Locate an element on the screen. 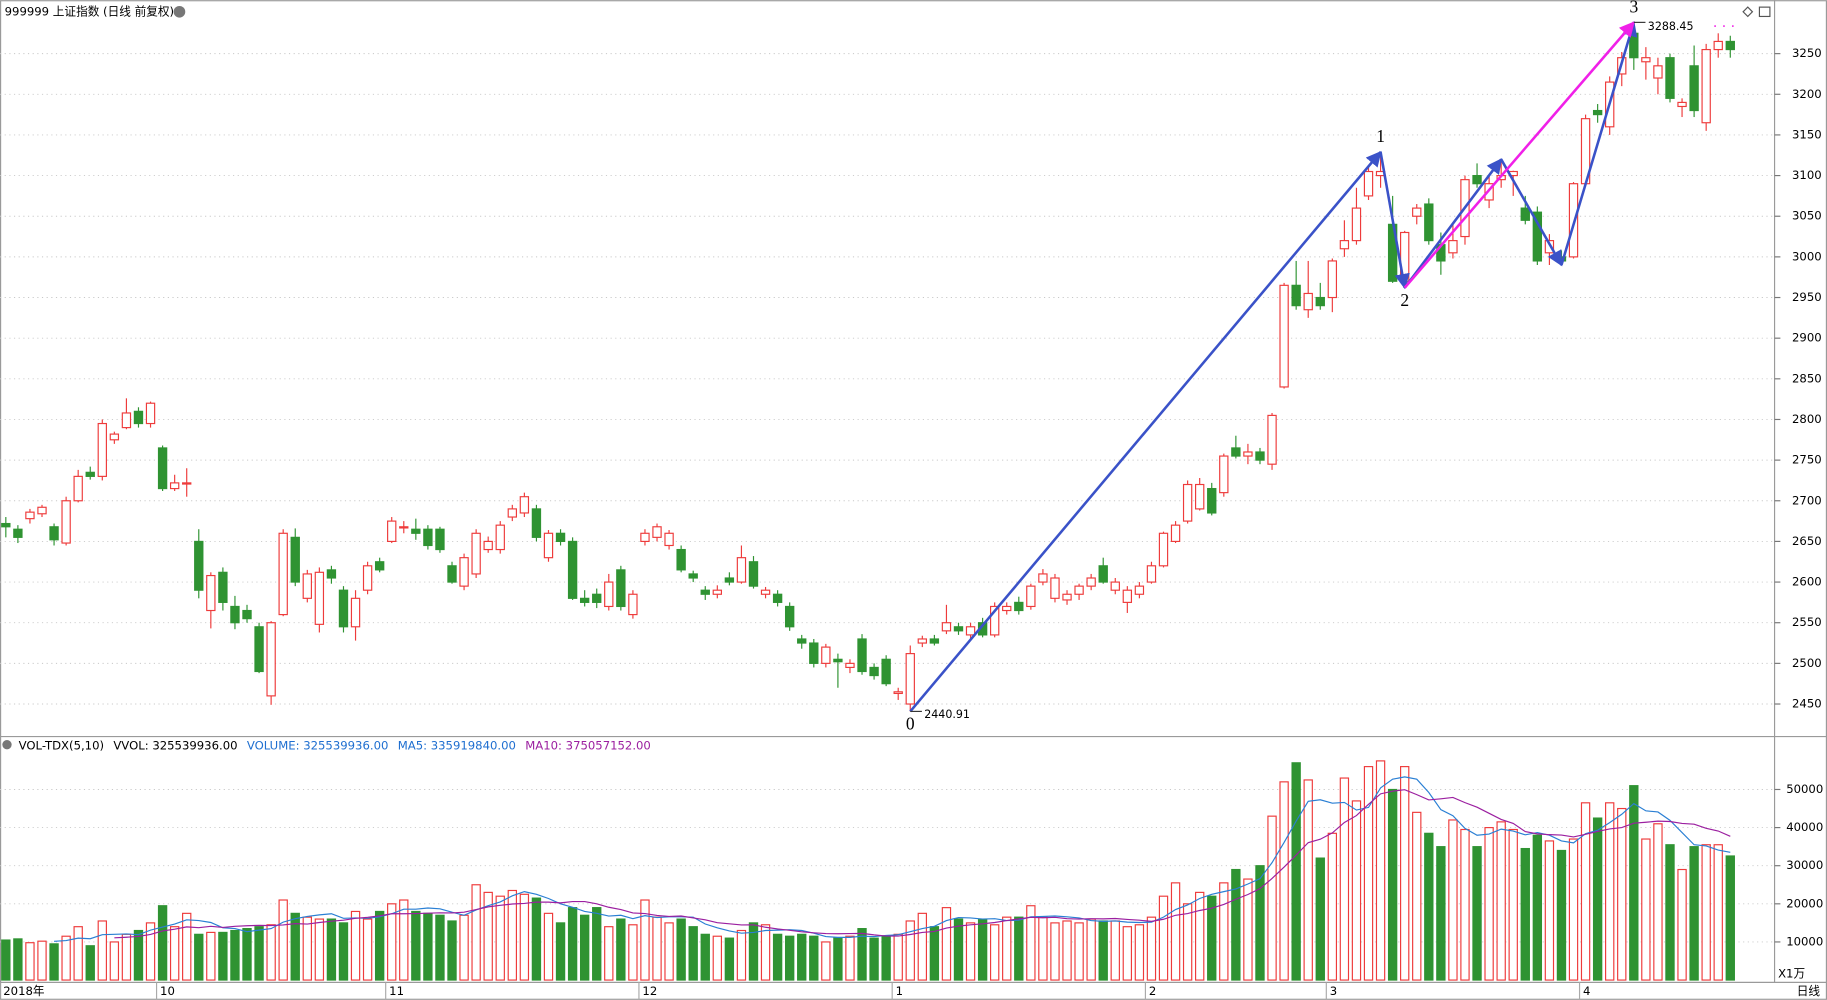 The width and height of the screenshot is (1827, 1000). volume-menu-icon is located at coordinates (7, 745).